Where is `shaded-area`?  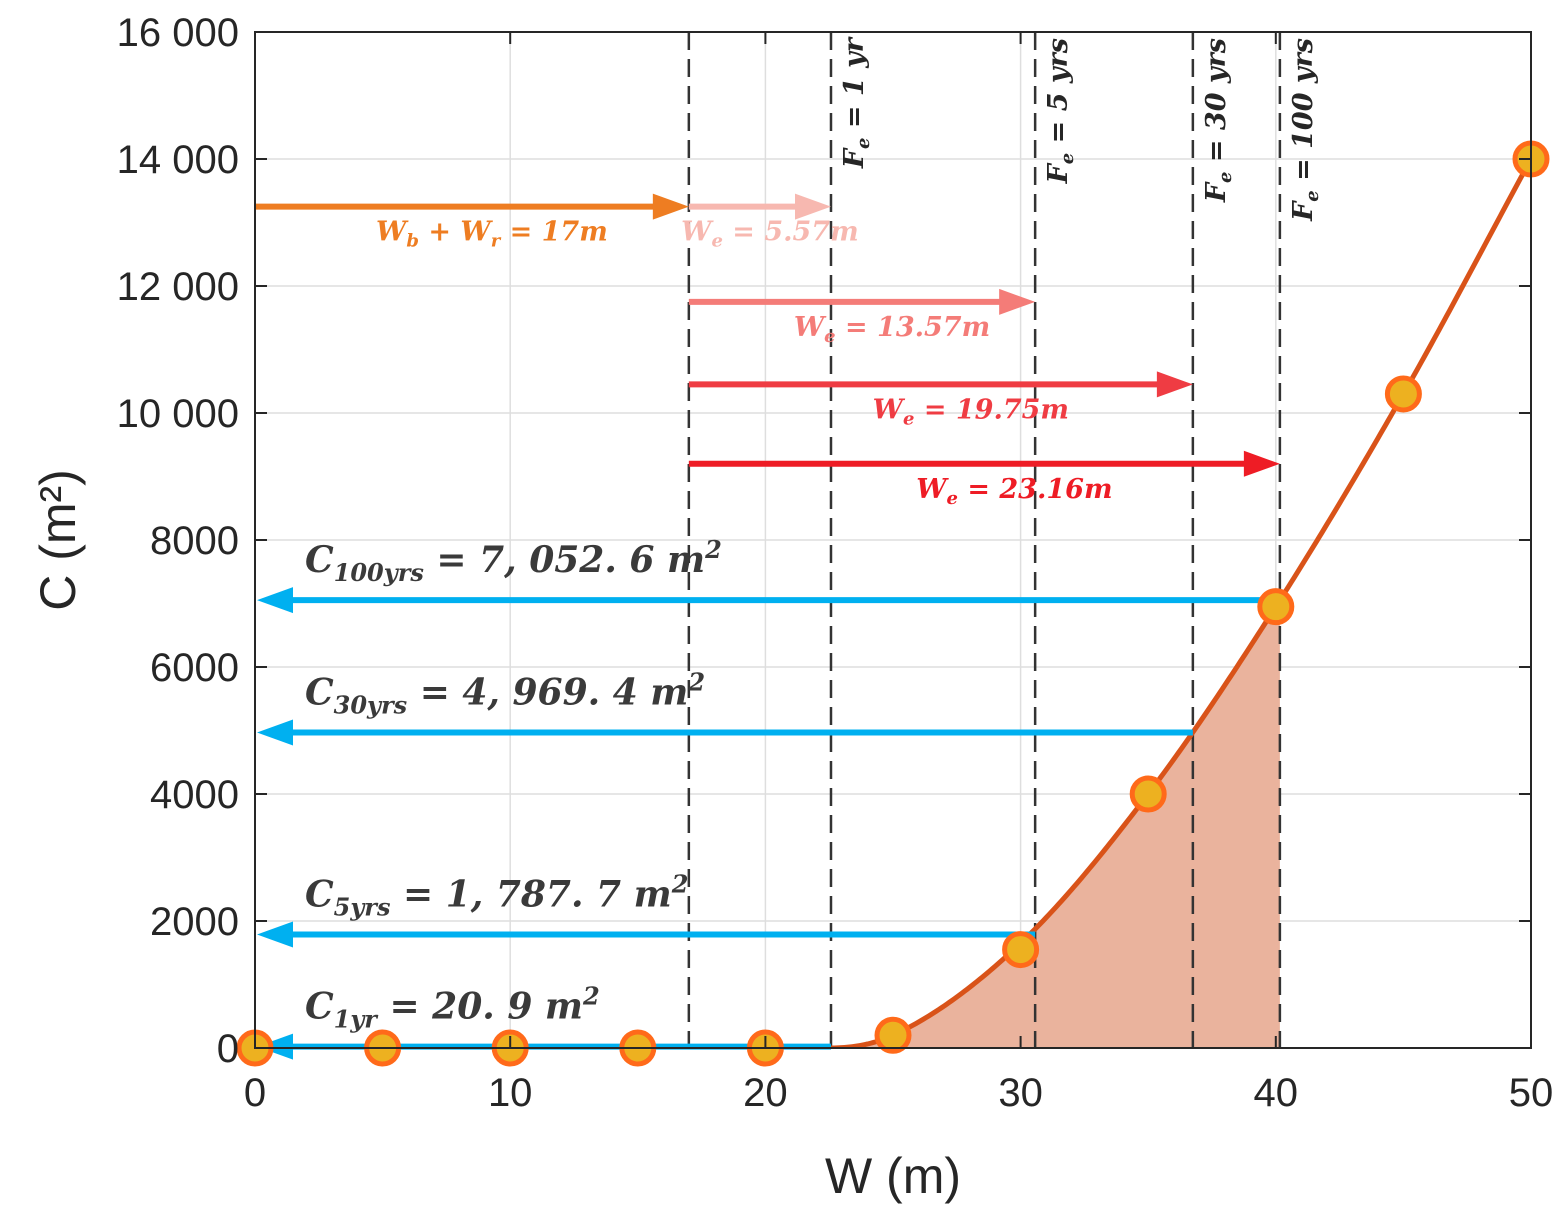
shaded-area is located at coordinates (1054, 824).